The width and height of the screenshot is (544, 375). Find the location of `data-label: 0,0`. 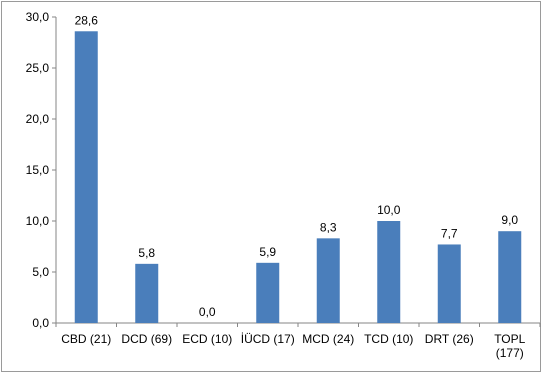

data-label: 0,0 is located at coordinates (207, 312).